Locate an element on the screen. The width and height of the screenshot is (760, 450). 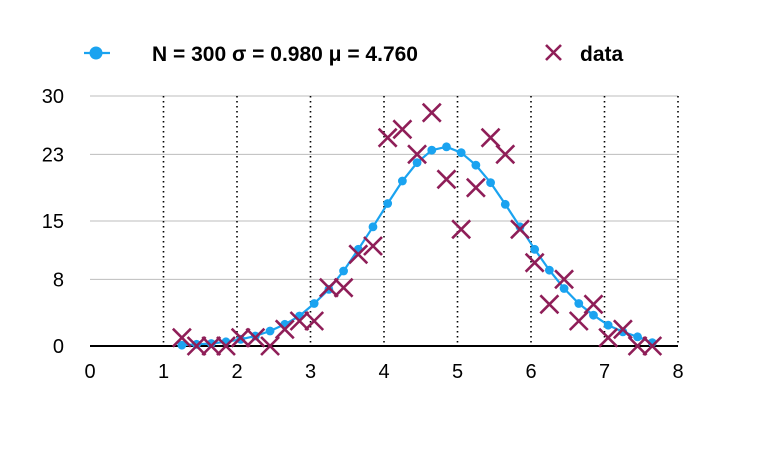
x-tick-label: 5 is located at coordinates (457, 372).